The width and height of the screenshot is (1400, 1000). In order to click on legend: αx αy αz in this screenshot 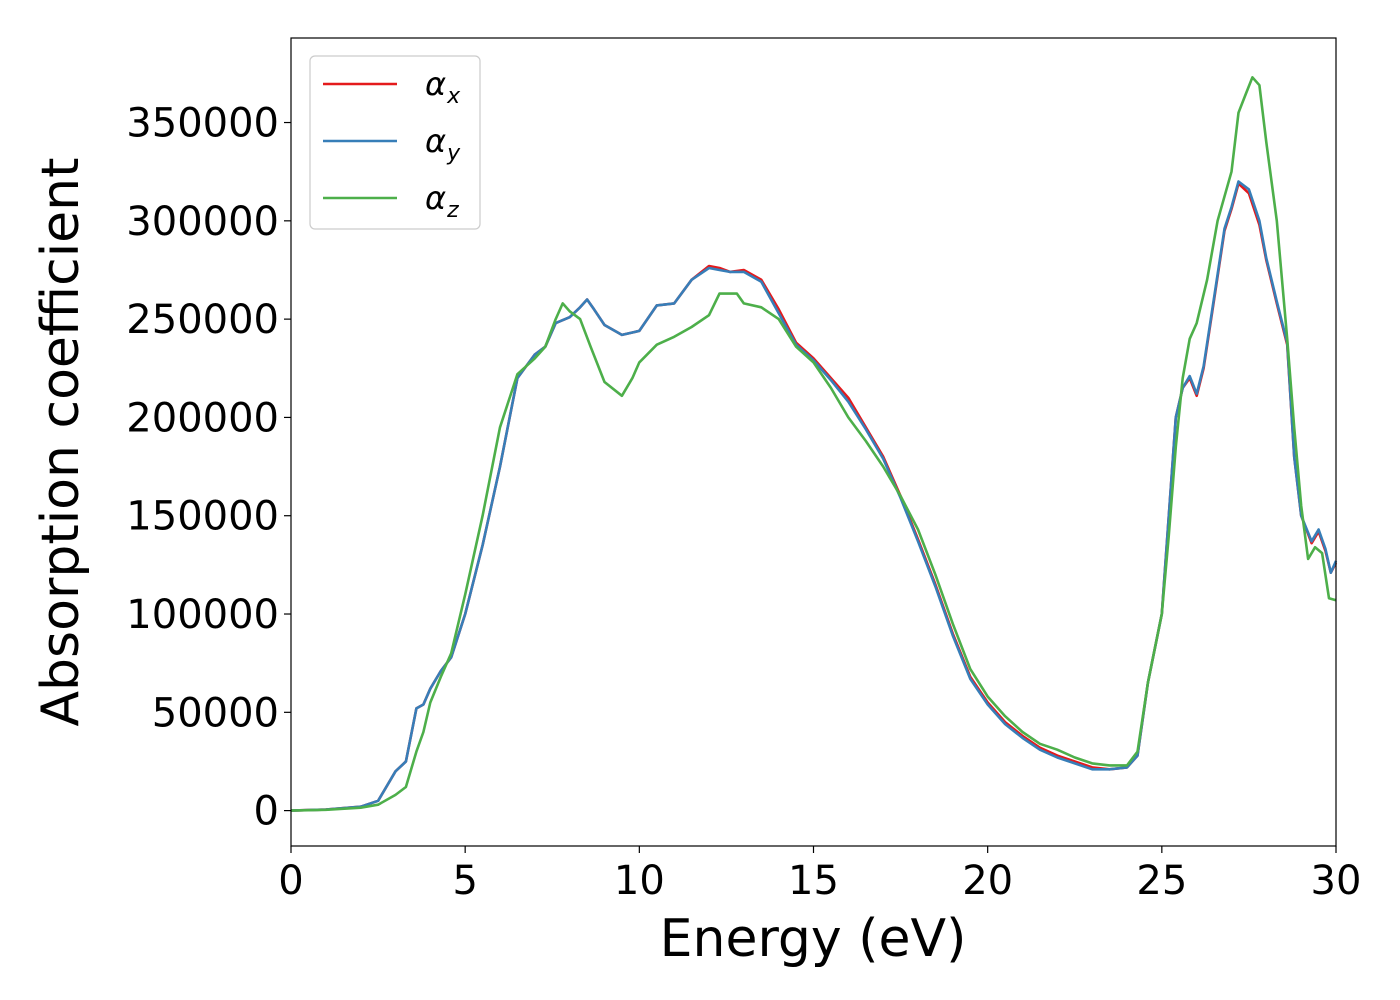, I will do `click(395, 142)`.